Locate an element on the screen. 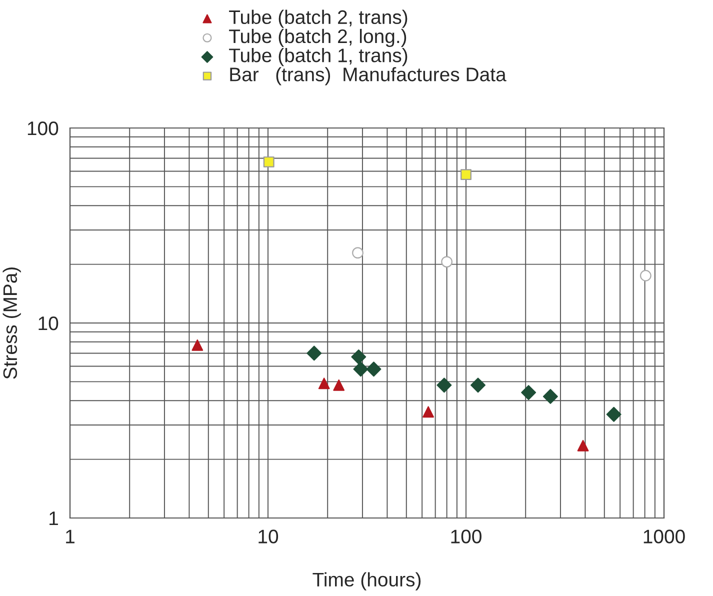  x-tick-label: 100 is located at coordinates (466, 537).